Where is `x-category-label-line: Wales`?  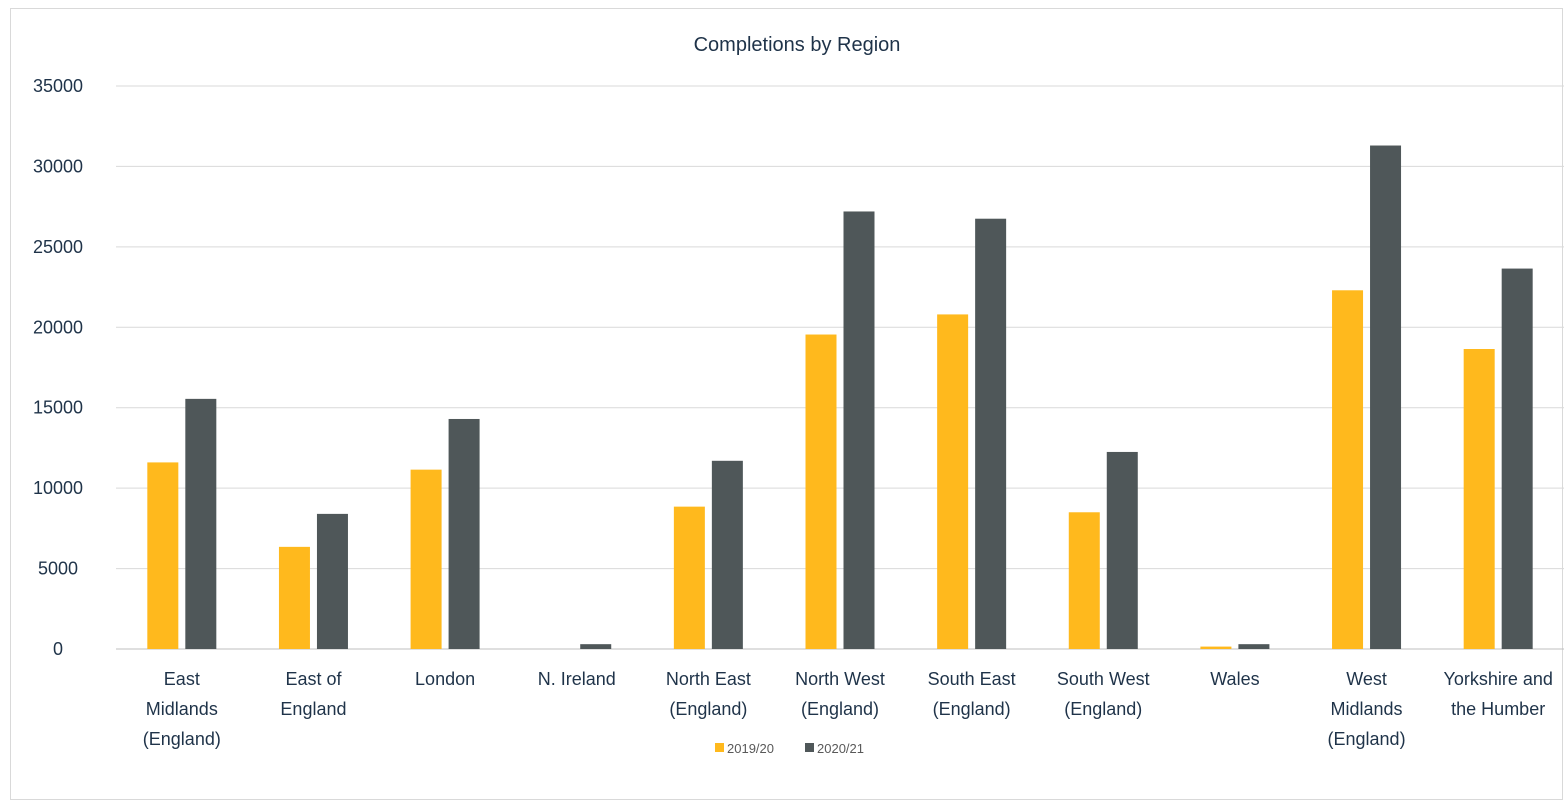
x-category-label-line: Wales is located at coordinates (1234, 679).